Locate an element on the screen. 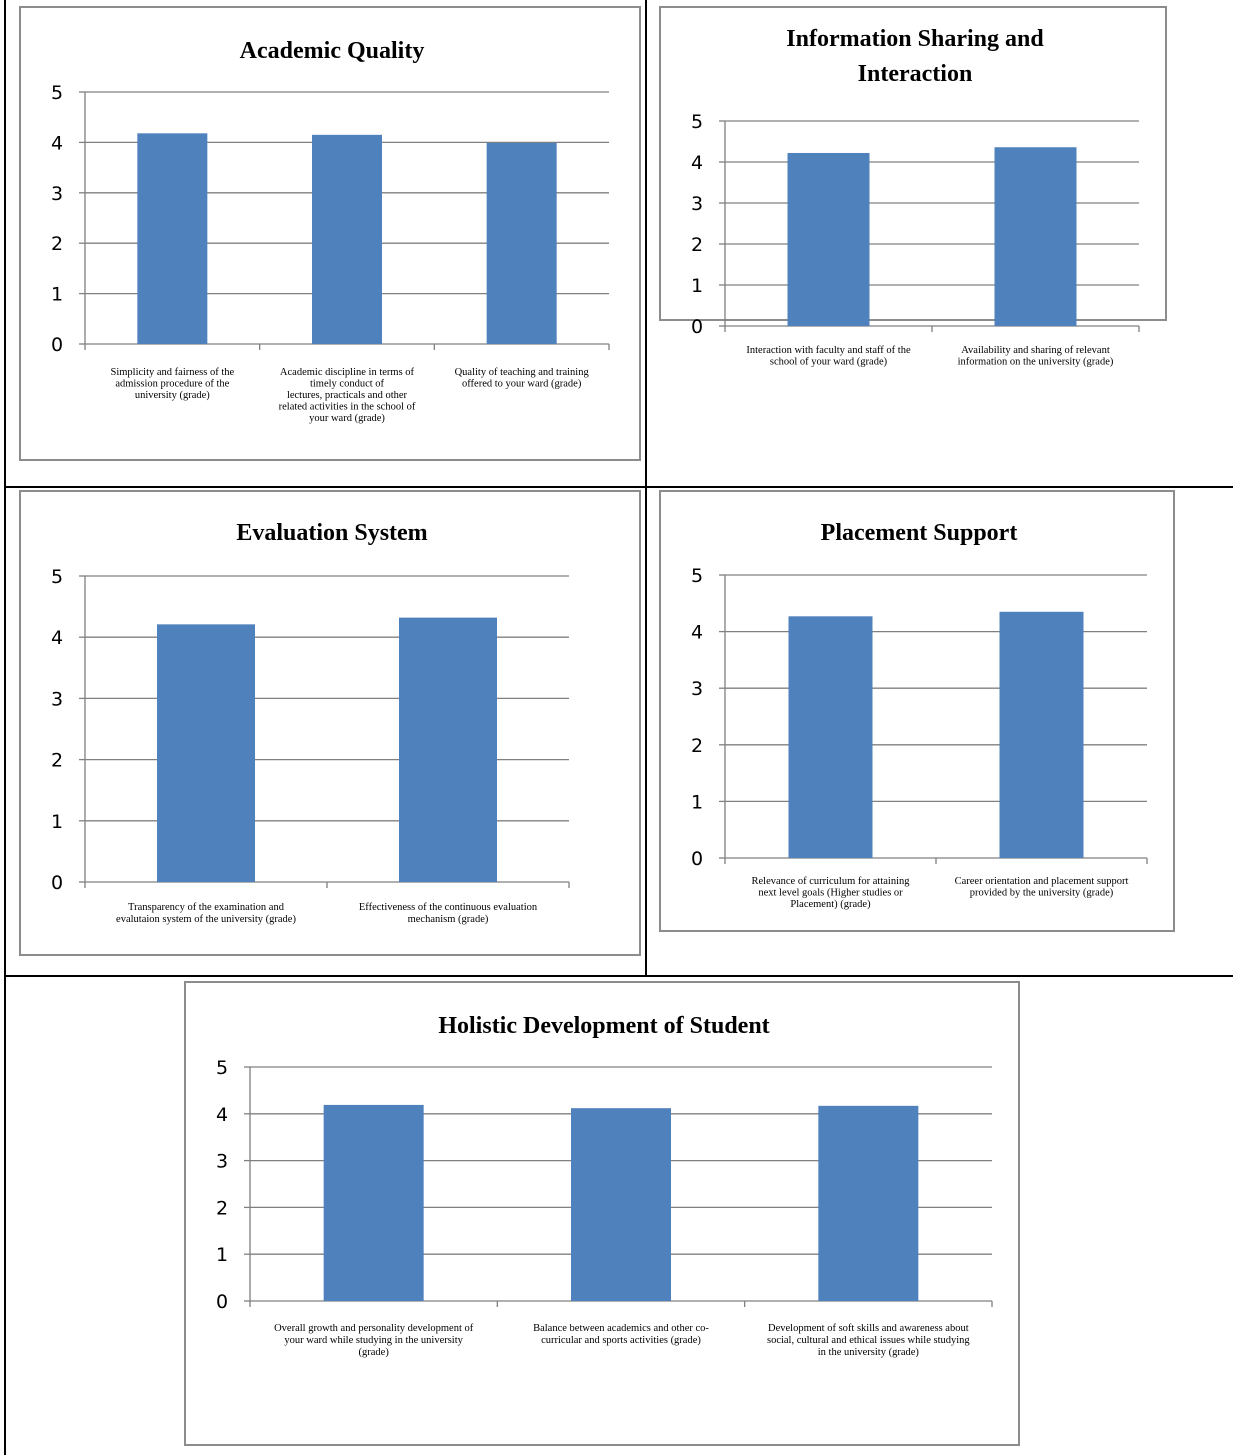 The width and height of the screenshot is (1233, 1455). chart-title: Information Sharing and is located at coordinates (915, 39).